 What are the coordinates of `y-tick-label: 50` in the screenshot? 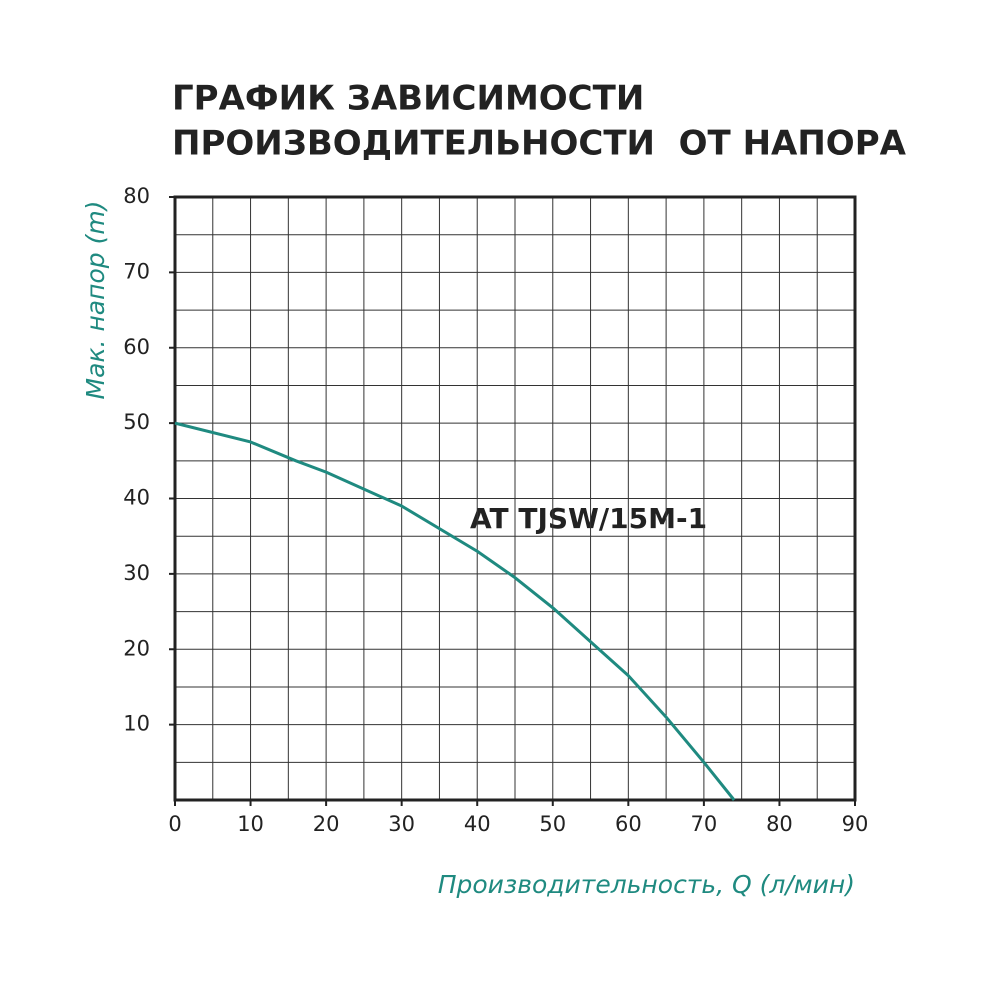 It's located at (136, 422).